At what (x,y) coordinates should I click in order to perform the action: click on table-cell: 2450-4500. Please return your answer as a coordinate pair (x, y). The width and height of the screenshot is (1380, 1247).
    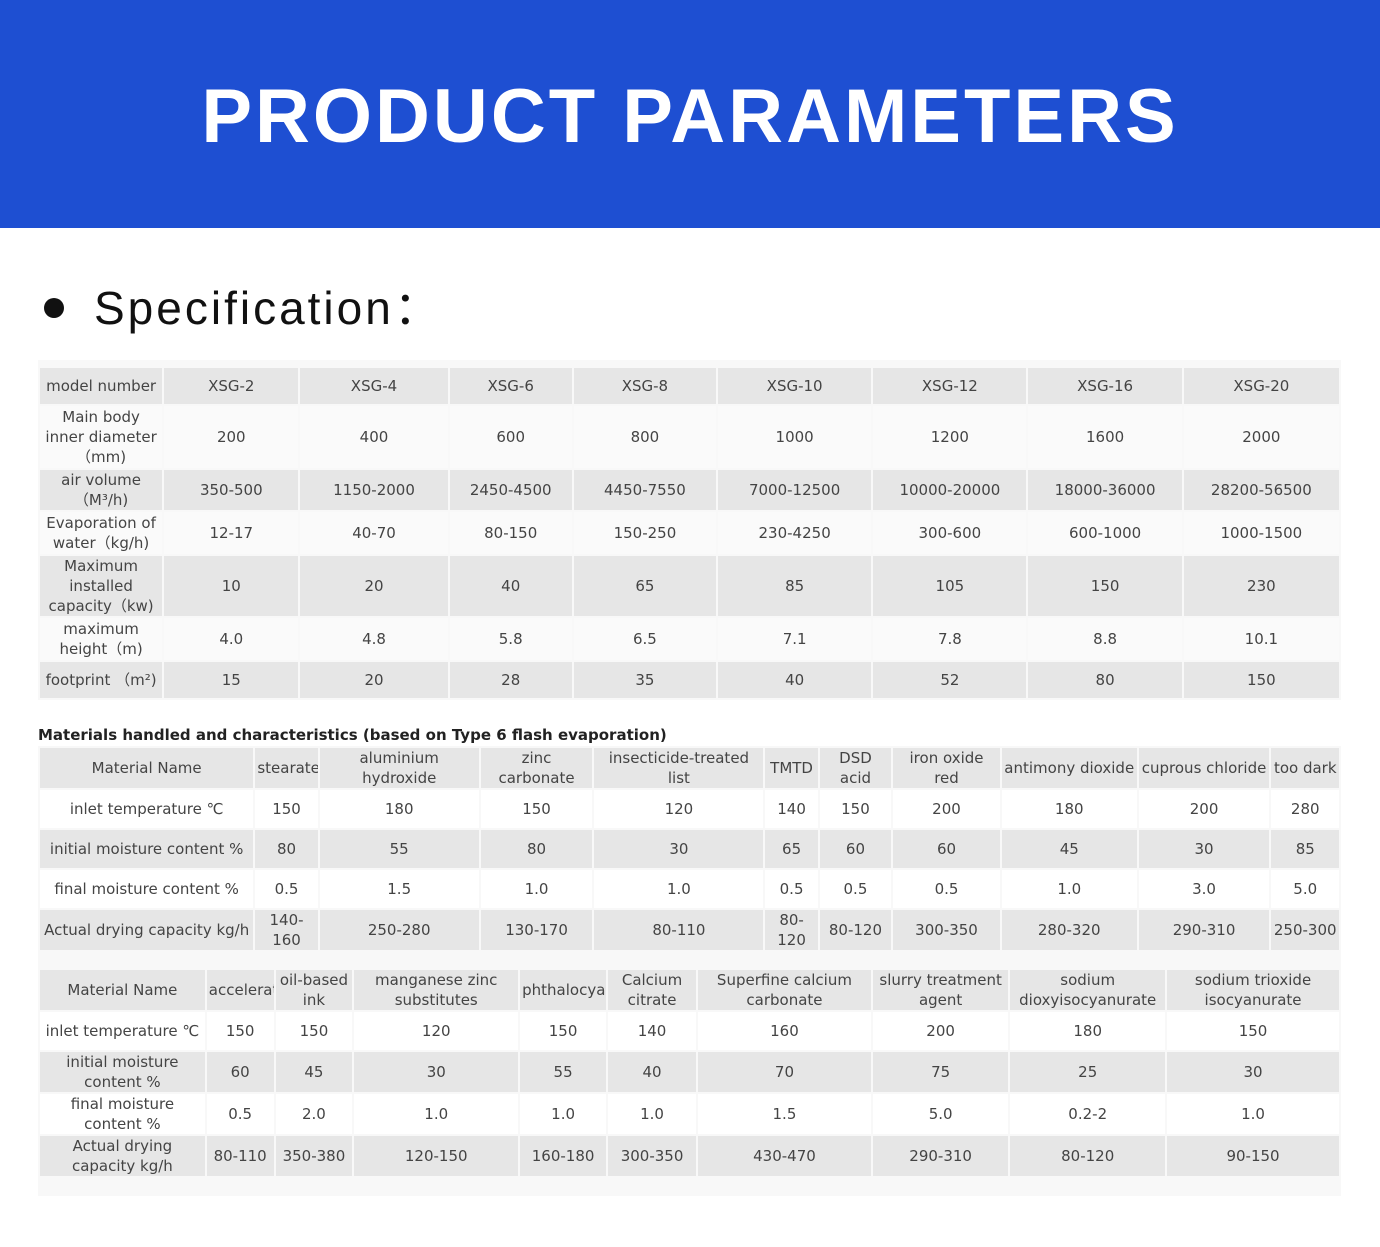
    Looking at the image, I should click on (510, 490).